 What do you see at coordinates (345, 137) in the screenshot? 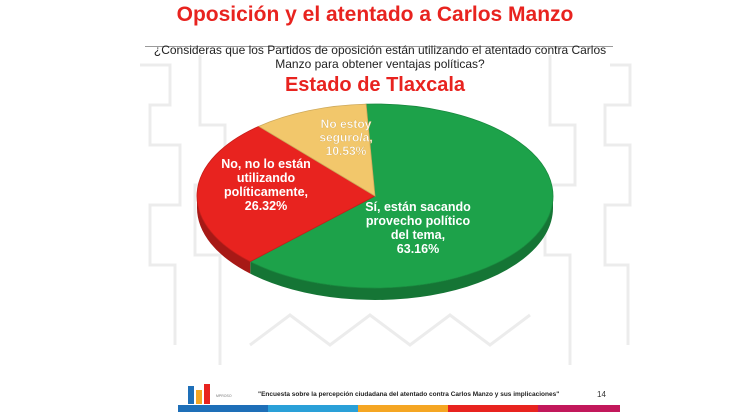
I see `pie-slice-label: No estoy seguro/a, 10.53%` at bounding box center [345, 137].